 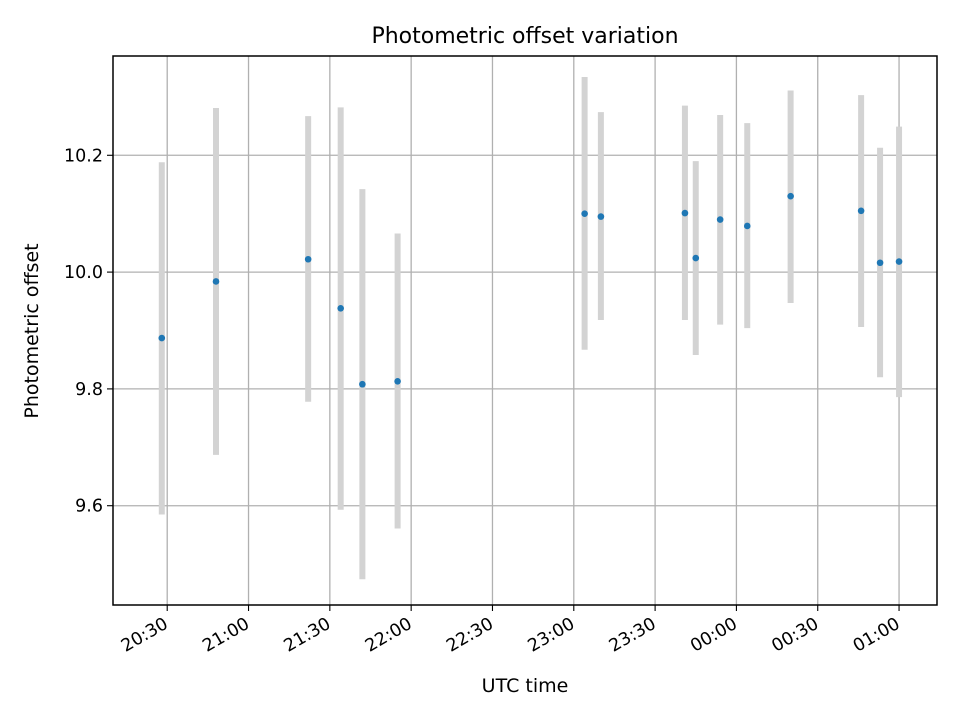 What do you see at coordinates (32, 330) in the screenshot?
I see `y-axis-label: Photometric offset` at bounding box center [32, 330].